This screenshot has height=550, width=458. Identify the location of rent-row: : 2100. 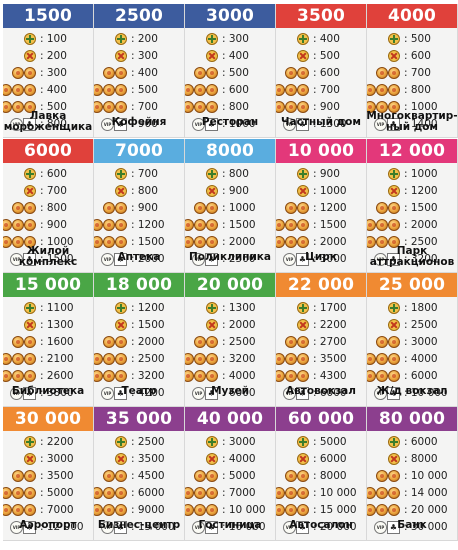
(48, 359).